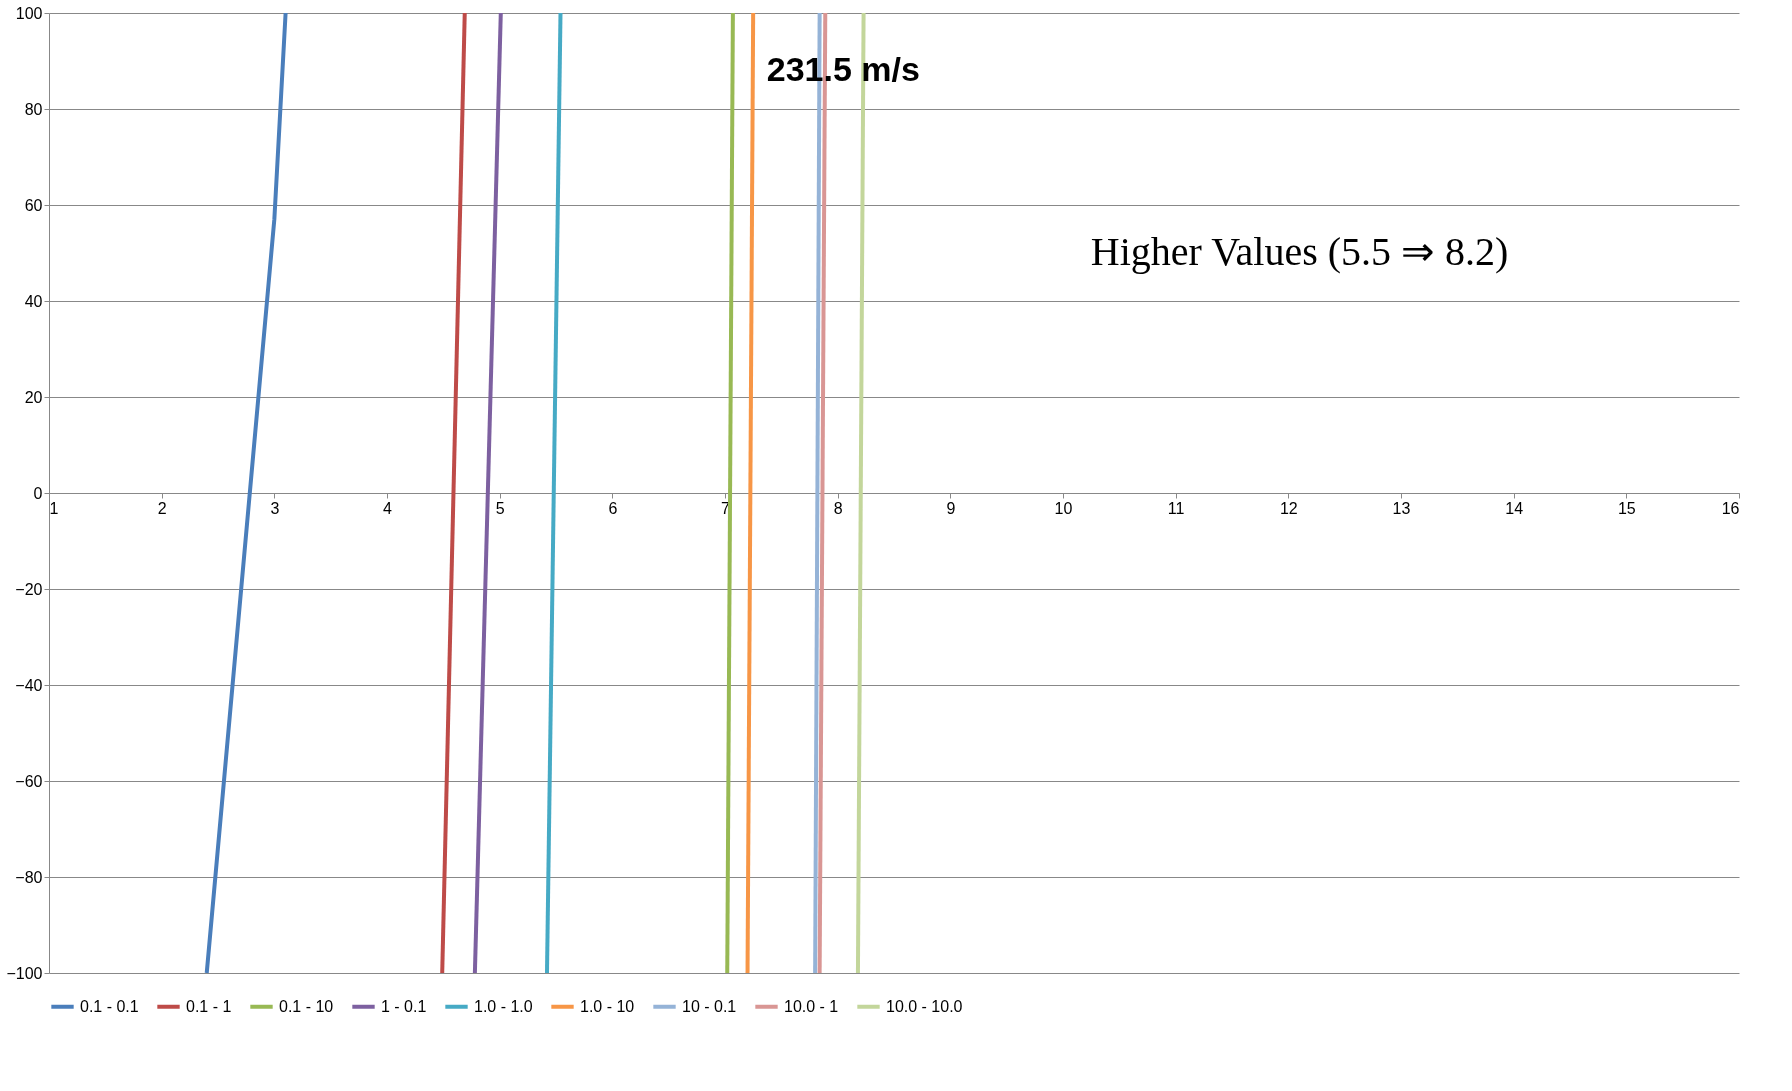 The height and width of the screenshot is (1091, 1792). Describe the element at coordinates (404, 1006) in the screenshot. I see `legend-label: 1 - 0.1` at that location.